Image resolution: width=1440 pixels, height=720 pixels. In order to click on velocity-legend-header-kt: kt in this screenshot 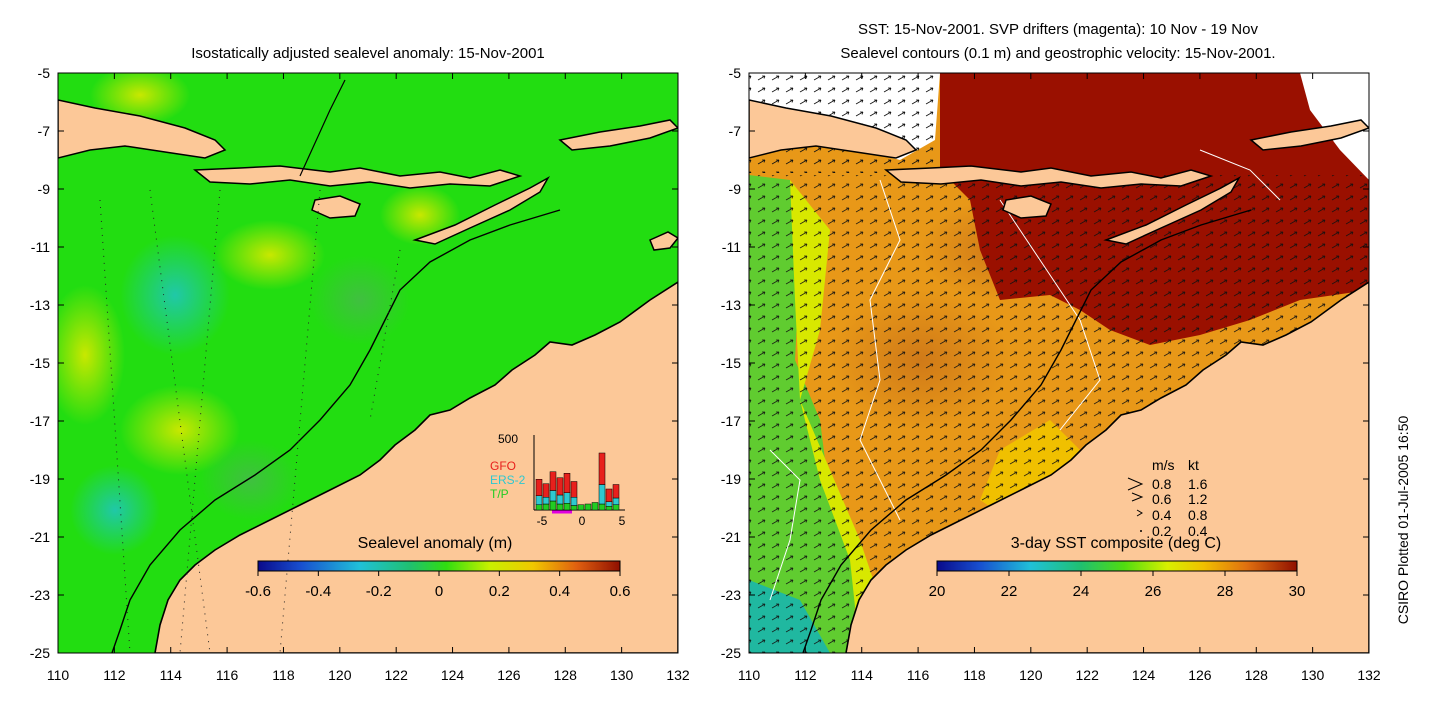, I will do `click(1193, 465)`.